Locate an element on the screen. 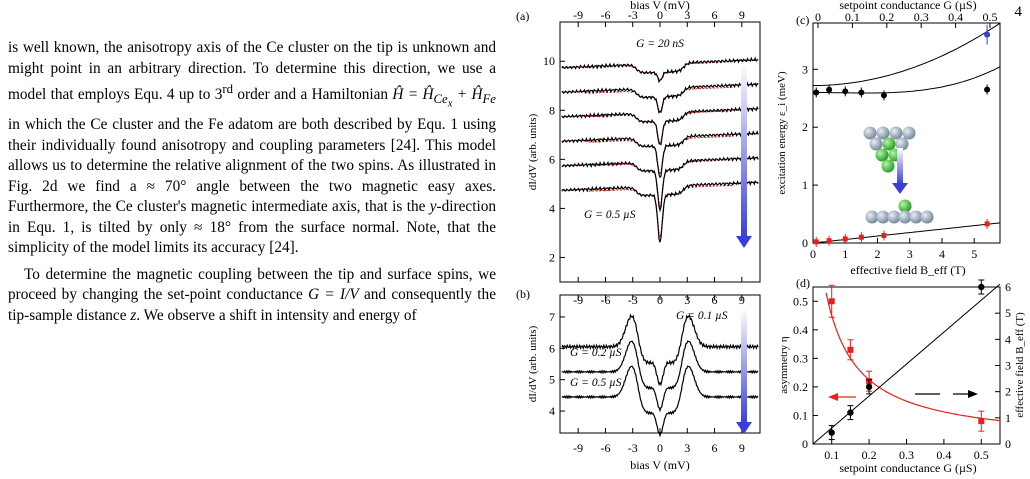 The height and width of the screenshot is (479, 1030). panel-d-tag: (d) is located at coordinates (803, 283).